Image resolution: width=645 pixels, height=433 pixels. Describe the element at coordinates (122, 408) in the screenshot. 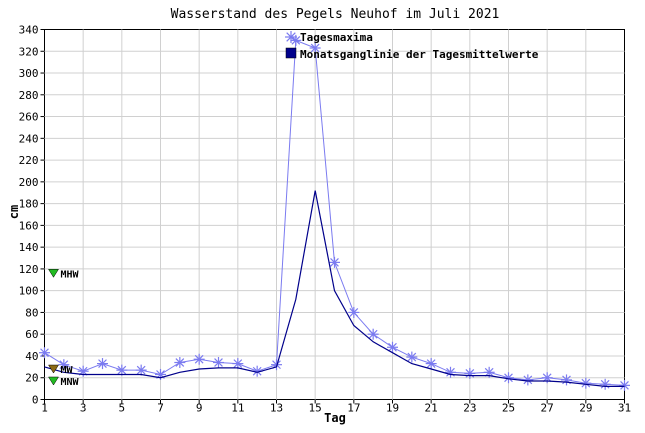

I see `x-tick-label: 5` at that location.